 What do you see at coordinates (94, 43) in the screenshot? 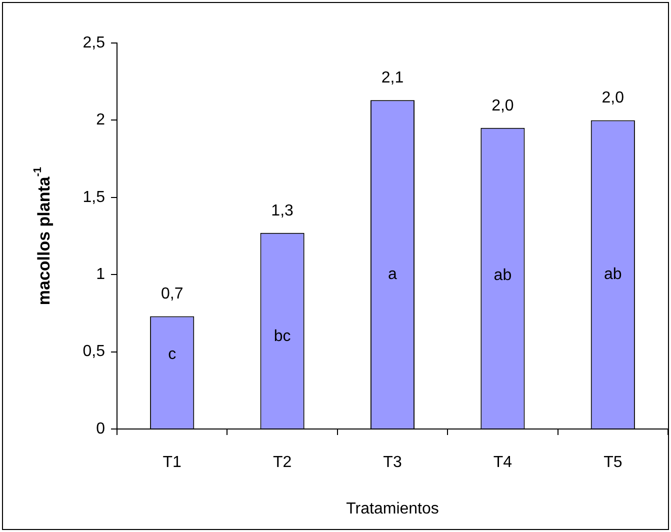
I see `y-tick-label: 2,5` at bounding box center [94, 43].